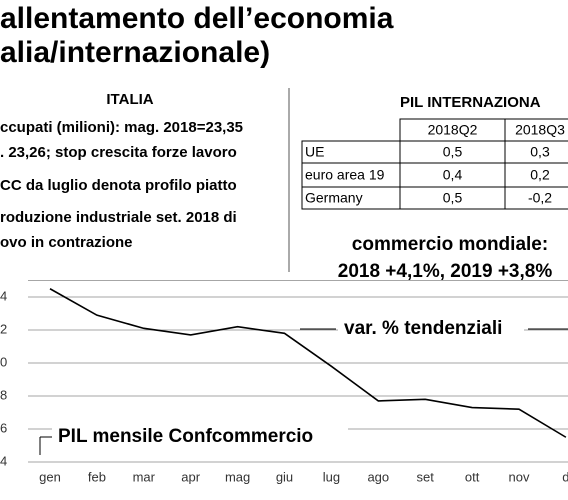 Image resolution: width=568 pixels, height=500 pixels. I want to click on note-line: CC da luglio denota profilo piatto, so click(118, 185).